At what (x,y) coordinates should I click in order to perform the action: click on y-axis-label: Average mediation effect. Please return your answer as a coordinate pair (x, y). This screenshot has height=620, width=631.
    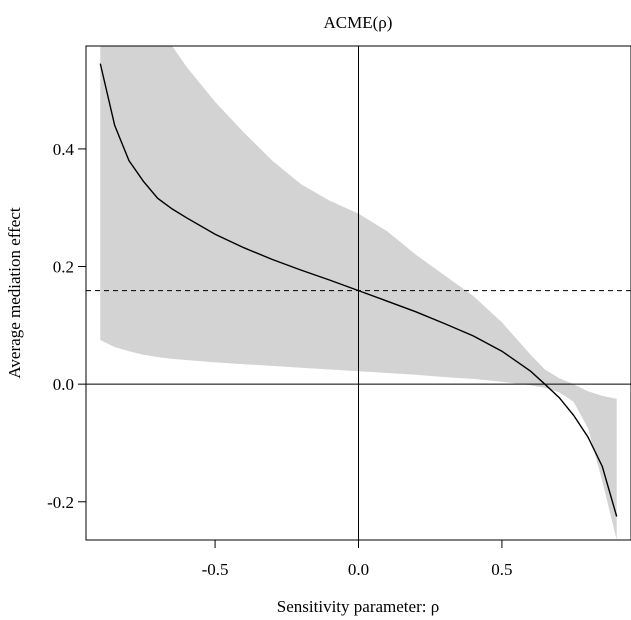
    Looking at the image, I should click on (14, 292).